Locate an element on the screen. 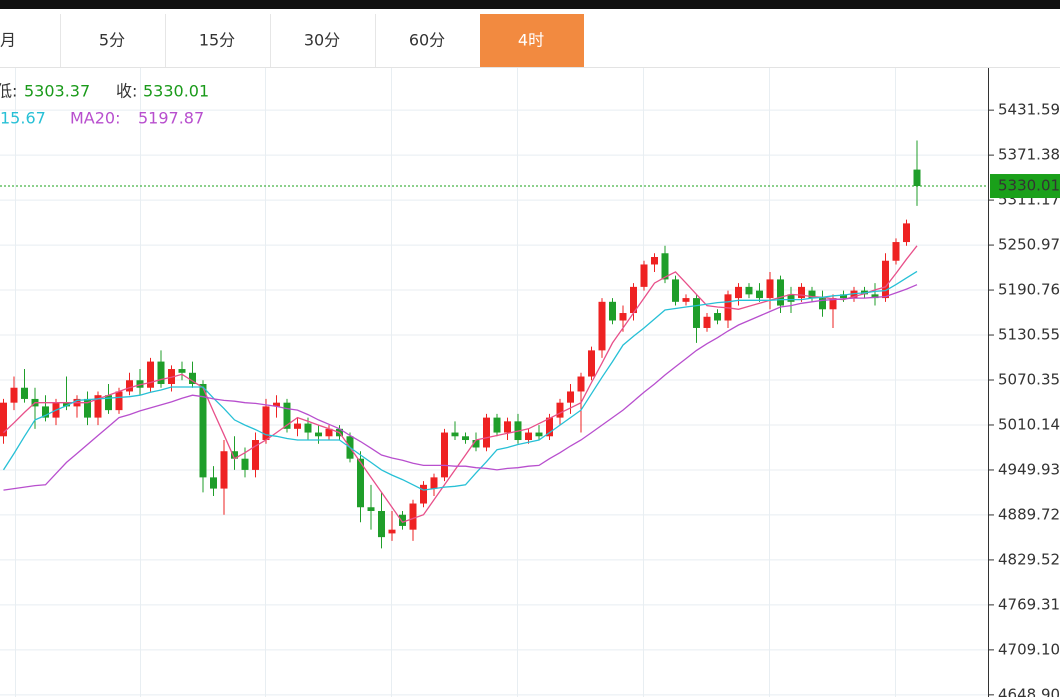 The width and height of the screenshot is (1060, 697). tab: 15分 is located at coordinates (217, 40).